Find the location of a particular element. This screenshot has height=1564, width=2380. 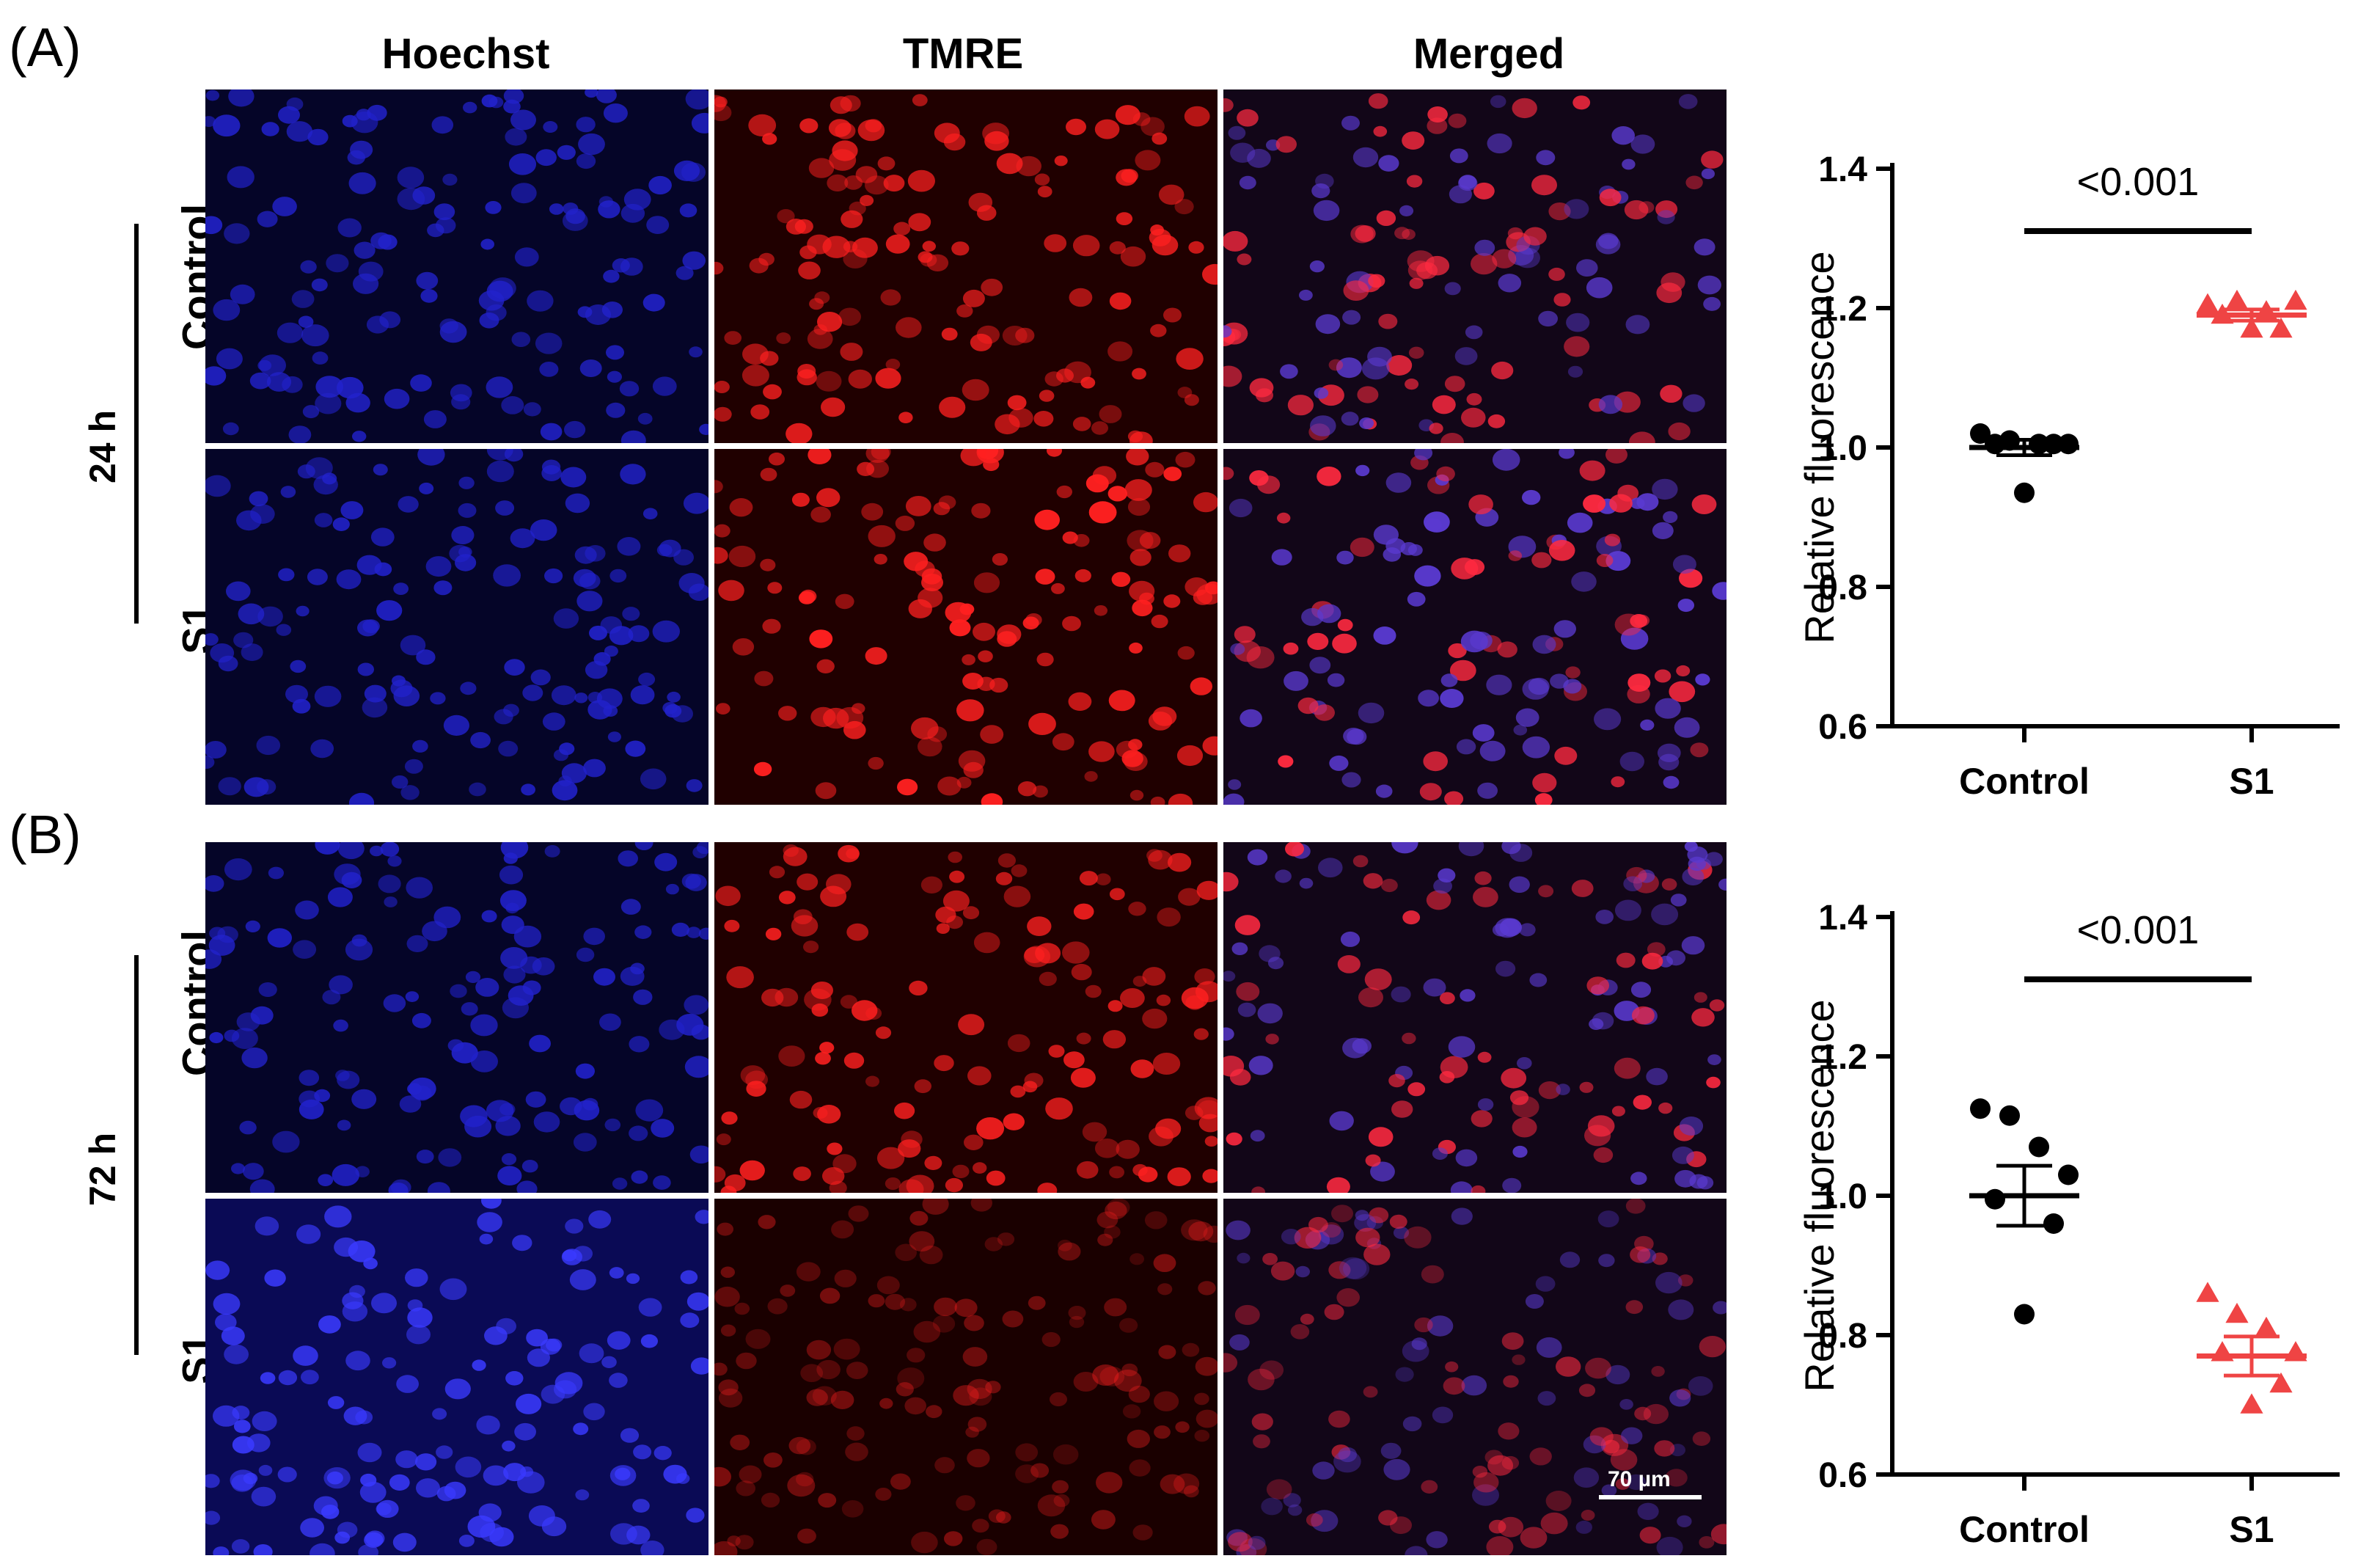

micrograph-b-s1-hoechst is located at coordinates (457, 1377).